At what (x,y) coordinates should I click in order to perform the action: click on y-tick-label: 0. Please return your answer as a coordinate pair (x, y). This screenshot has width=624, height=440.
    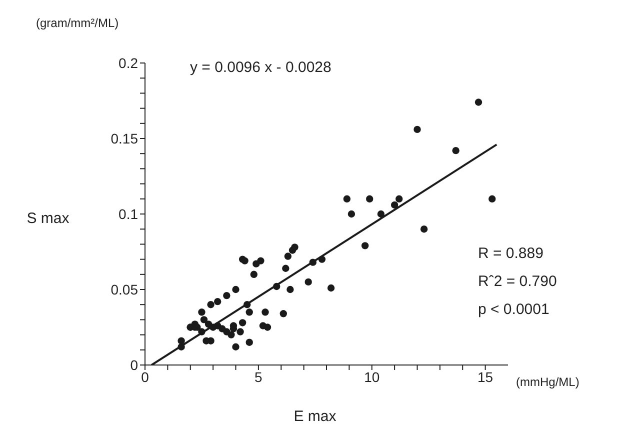
    Looking at the image, I should click on (134, 364).